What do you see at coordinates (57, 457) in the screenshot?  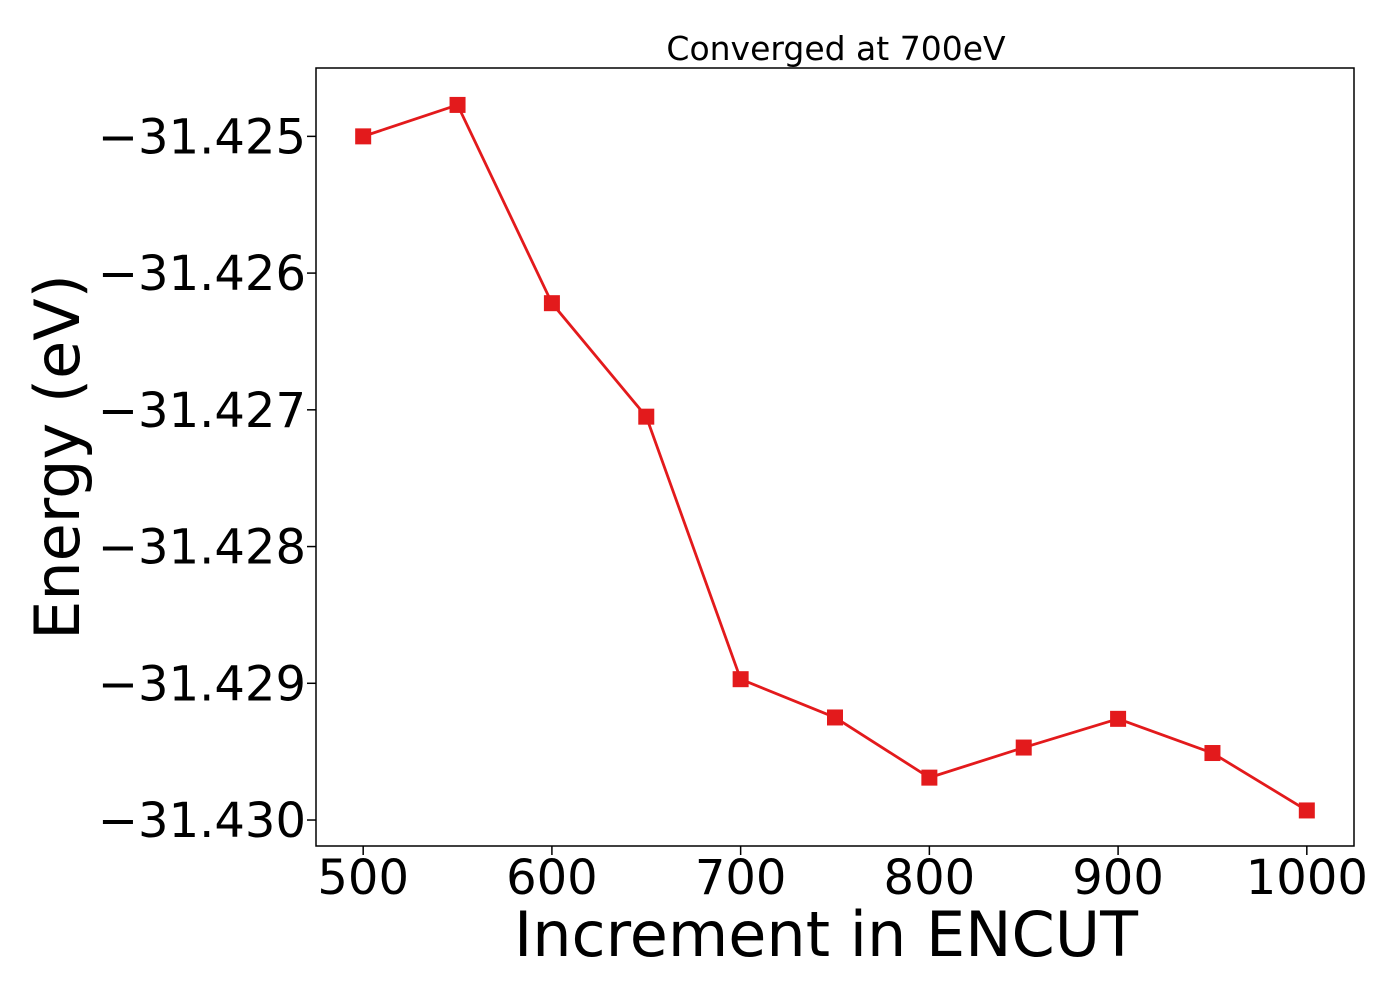 I see `y-axis-label: Energy (eV)` at bounding box center [57, 457].